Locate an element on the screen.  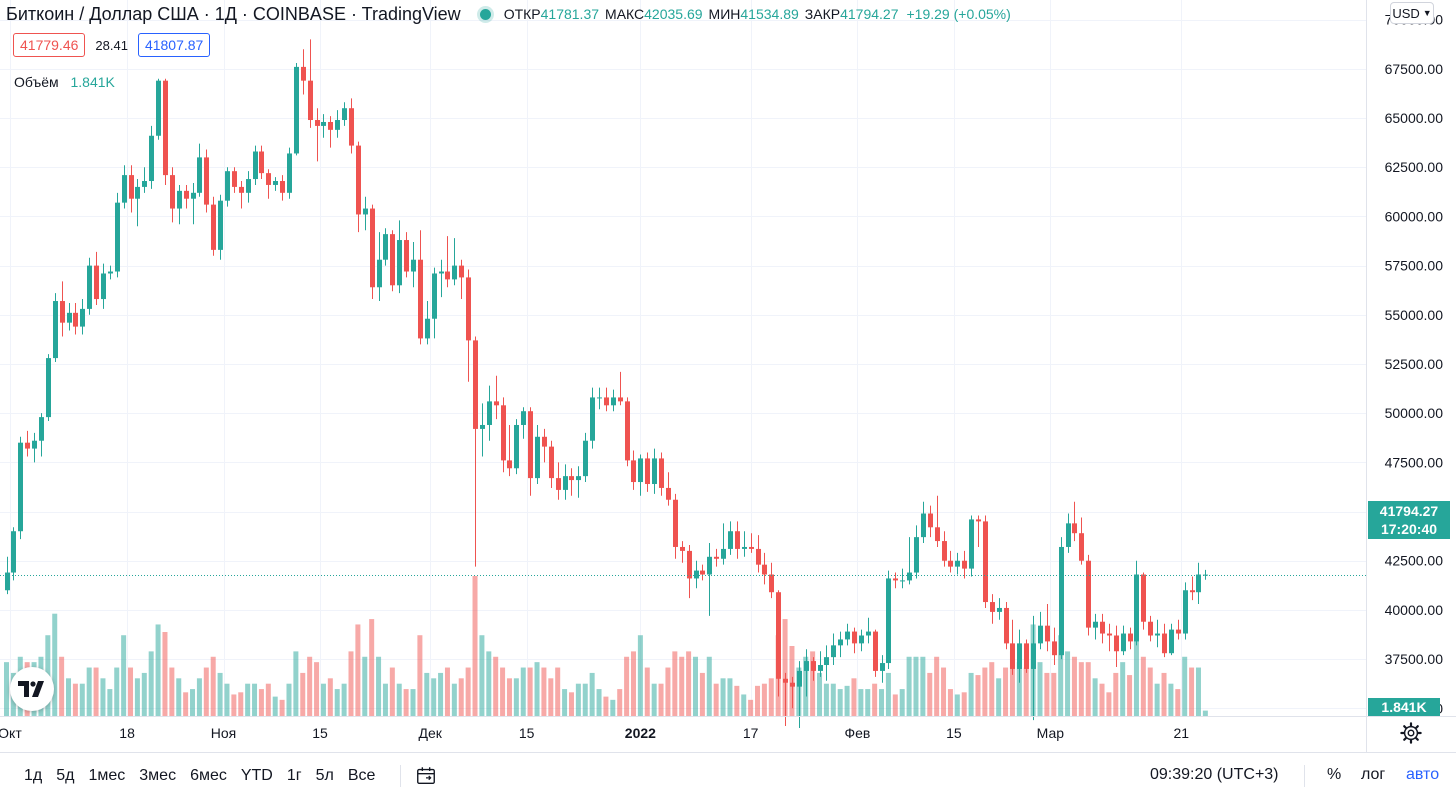
range-ytd: YTD is located at coordinates (256, 775).